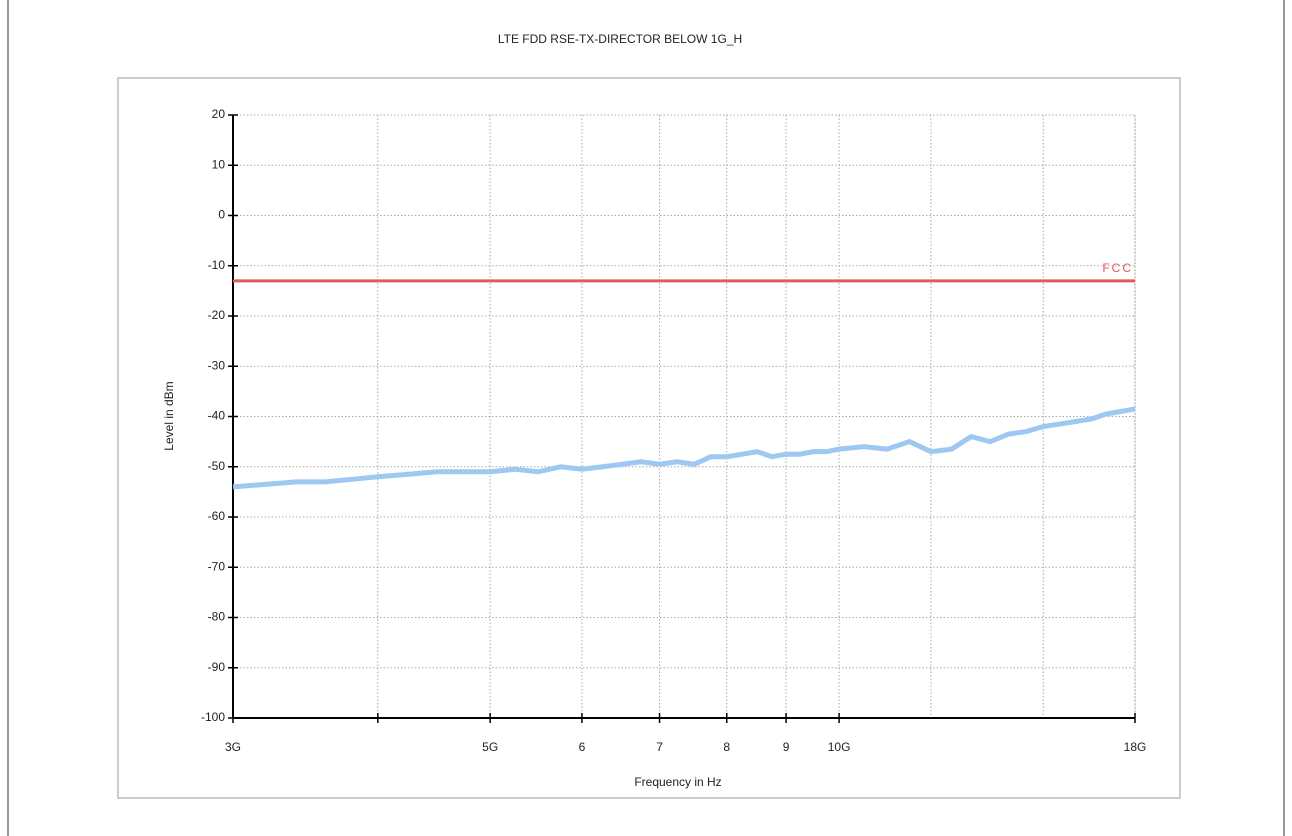  I want to click on y-tick-label: -80, so click(217, 617).